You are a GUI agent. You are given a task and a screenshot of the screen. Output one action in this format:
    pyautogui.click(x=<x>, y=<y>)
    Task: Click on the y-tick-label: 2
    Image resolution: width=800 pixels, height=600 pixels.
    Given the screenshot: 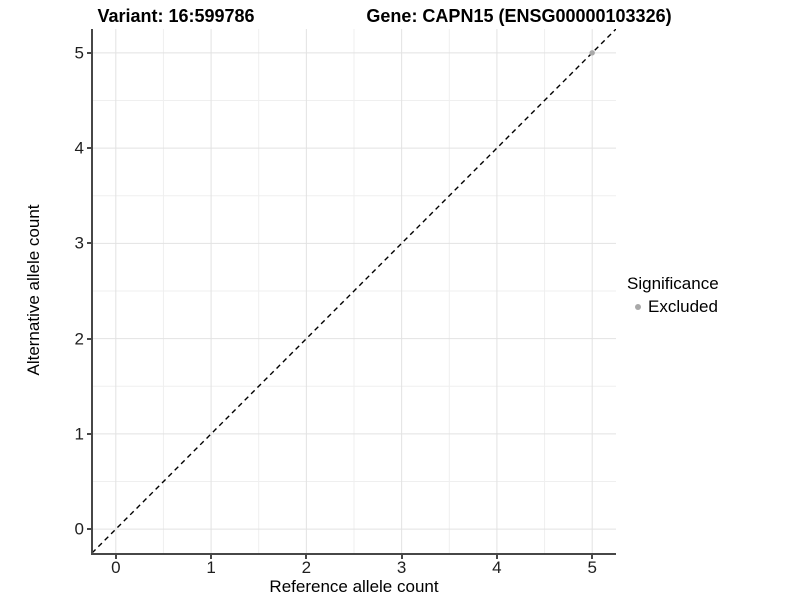 What is the action you would take?
    pyautogui.click(x=79, y=339)
    